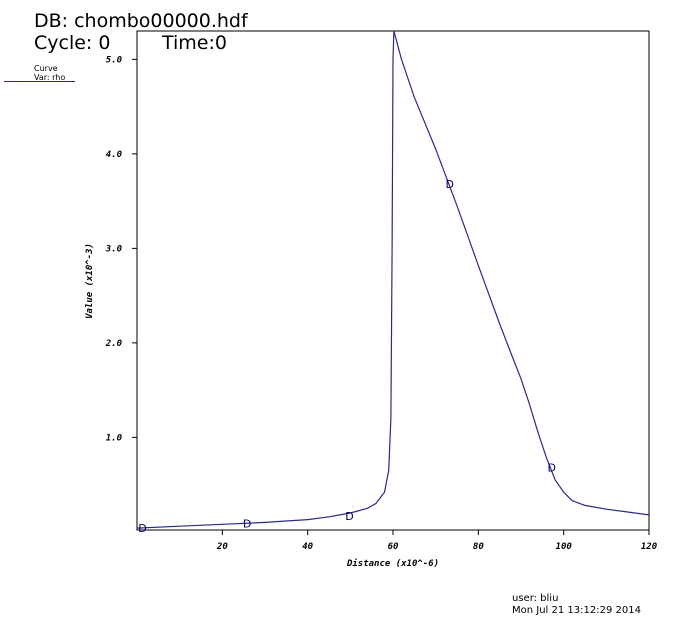  What do you see at coordinates (307, 547) in the screenshot?
I see `x-tick-label: 40` at bounding box center [307, 547].